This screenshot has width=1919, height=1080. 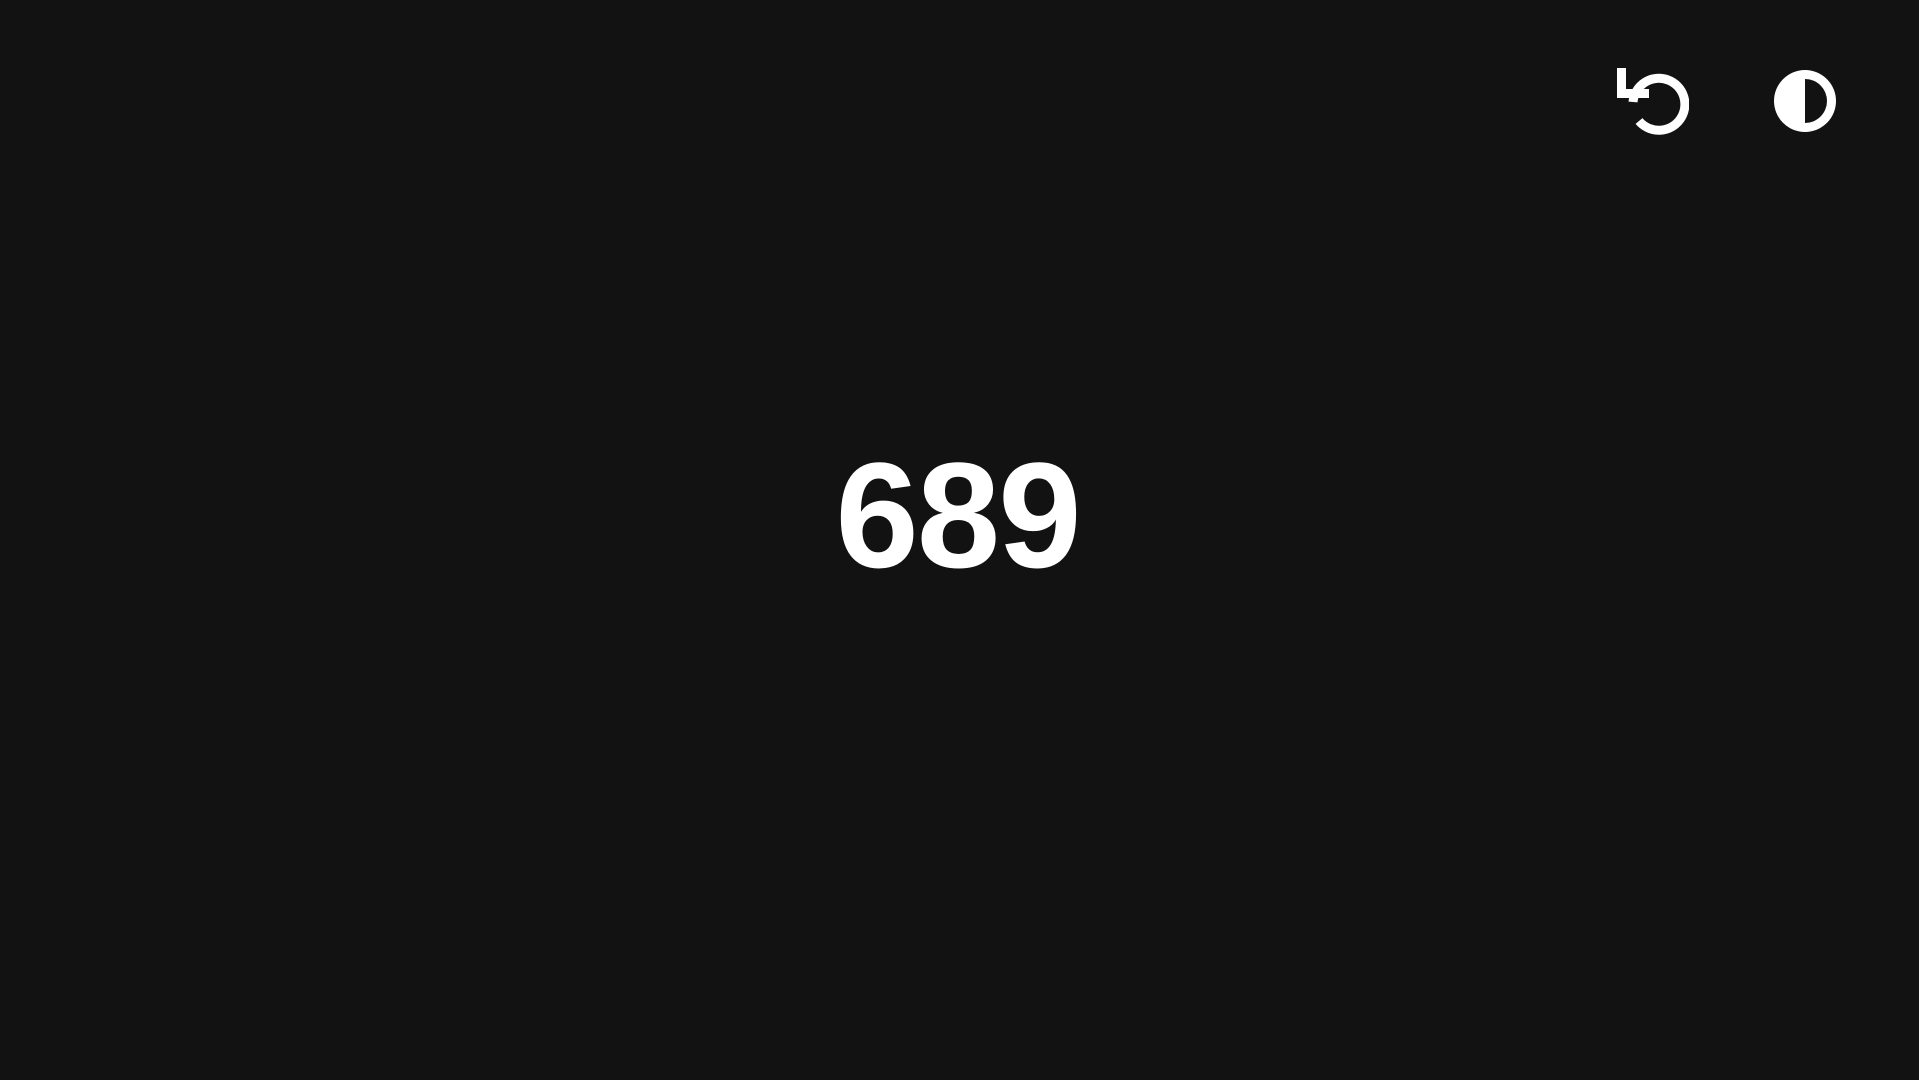 I want to click on reset-icon, so click(x=1653, y=101).